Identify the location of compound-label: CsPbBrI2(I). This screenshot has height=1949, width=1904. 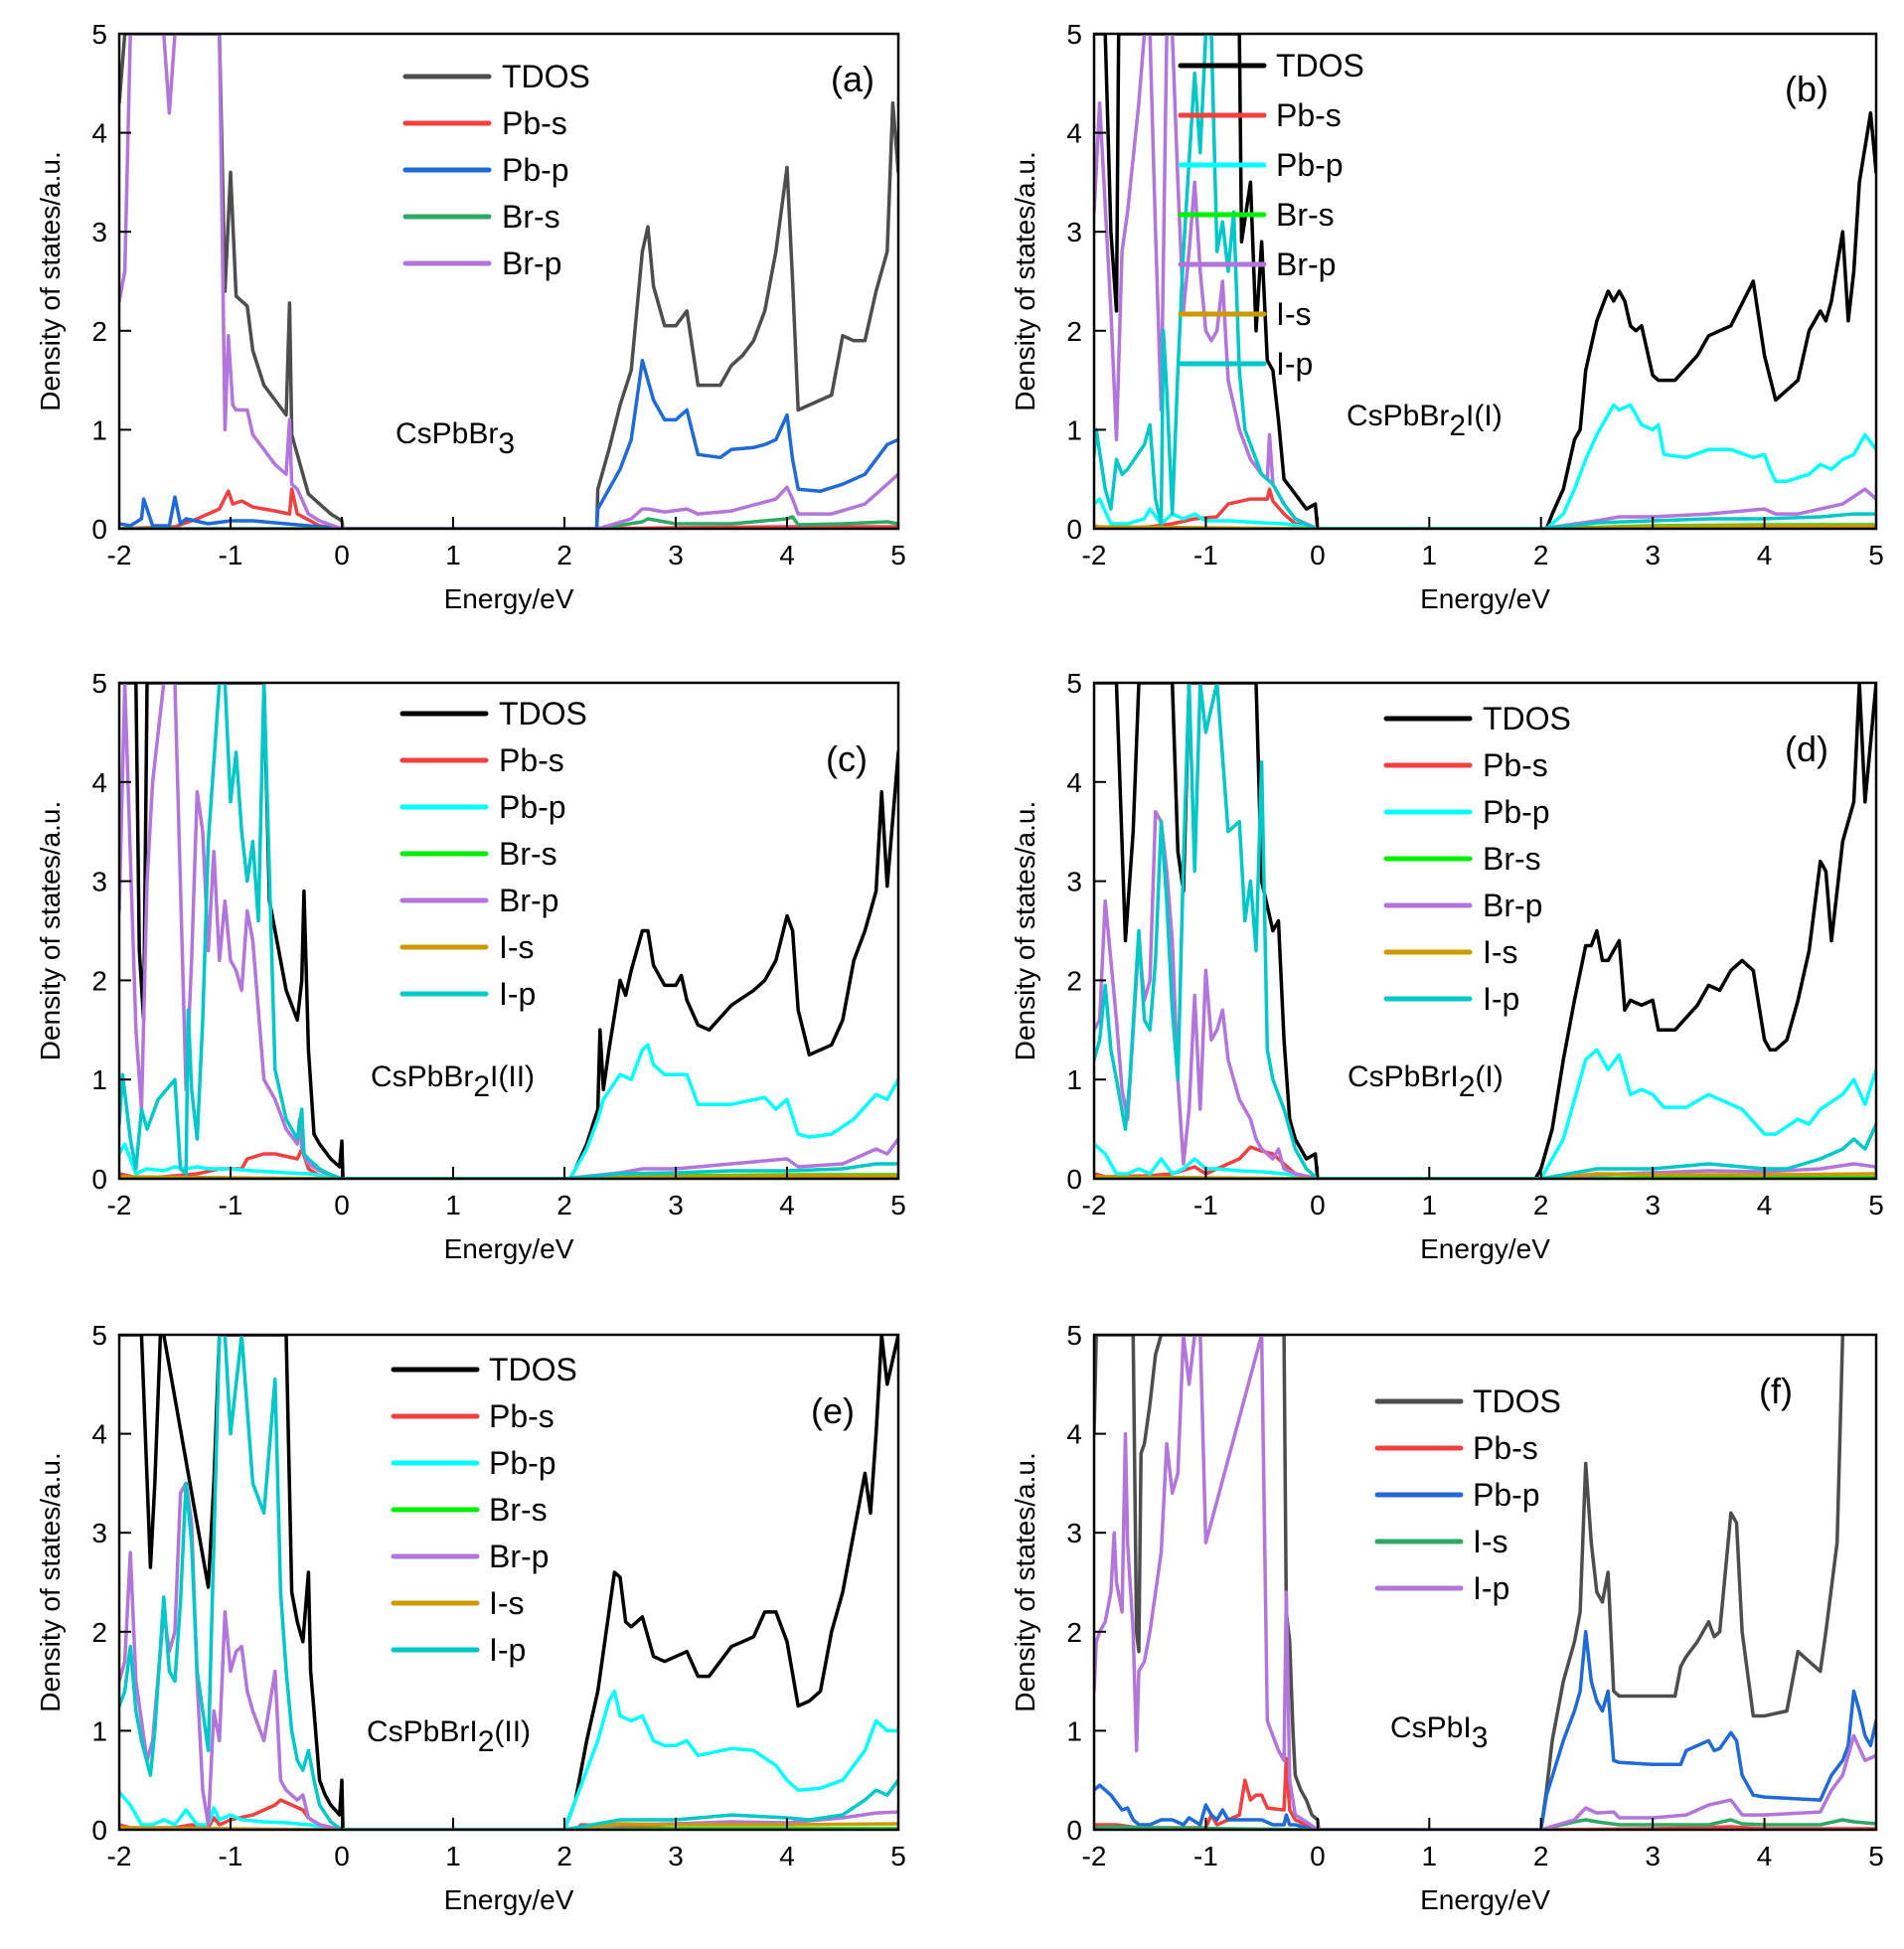
(1426, 1082).